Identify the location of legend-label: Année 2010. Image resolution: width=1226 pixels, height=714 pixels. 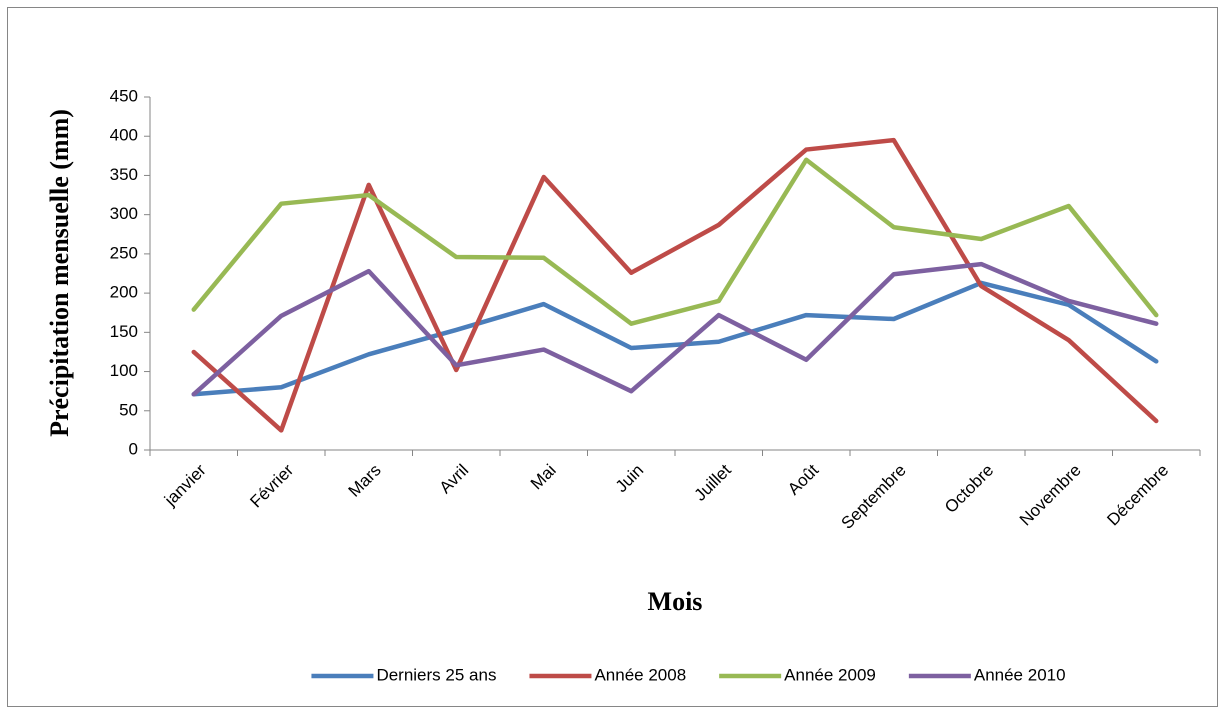
(1020, 674).